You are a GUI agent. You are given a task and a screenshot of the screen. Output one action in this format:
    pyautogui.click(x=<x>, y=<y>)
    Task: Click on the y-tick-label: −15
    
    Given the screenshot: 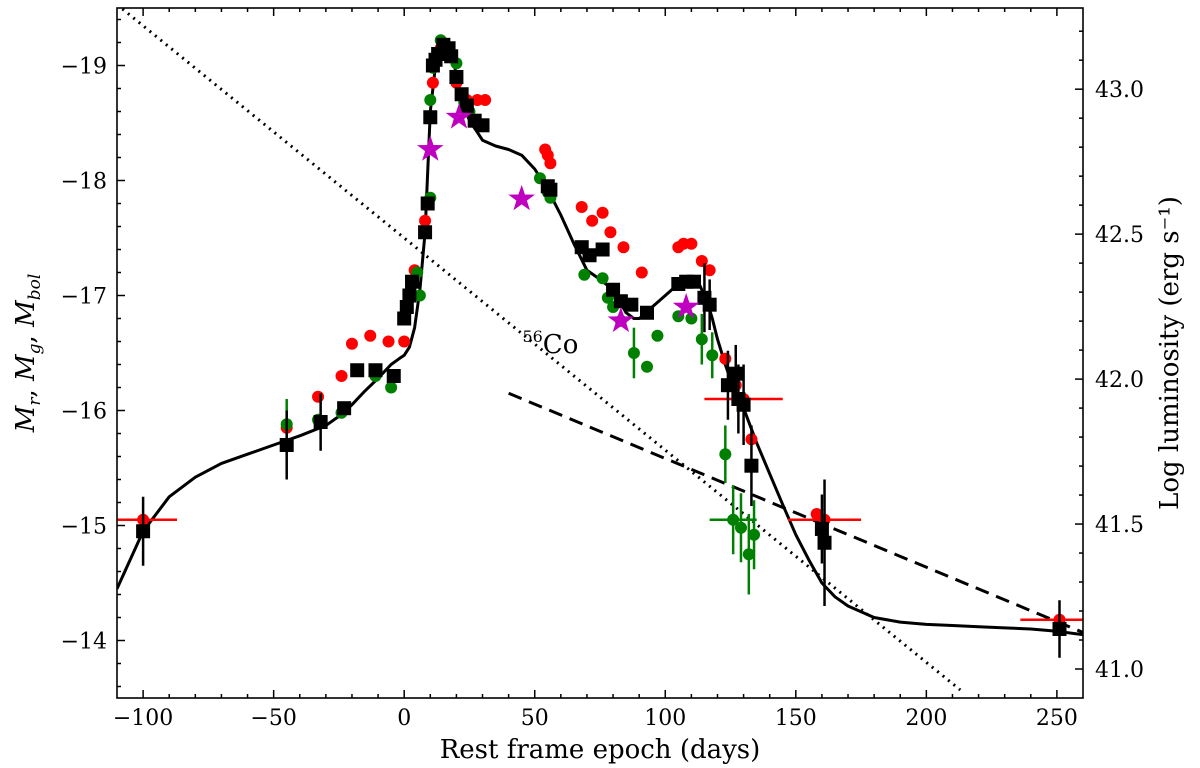 What is the action you would take?
    pyautogui.click(x=84, y=527)
    